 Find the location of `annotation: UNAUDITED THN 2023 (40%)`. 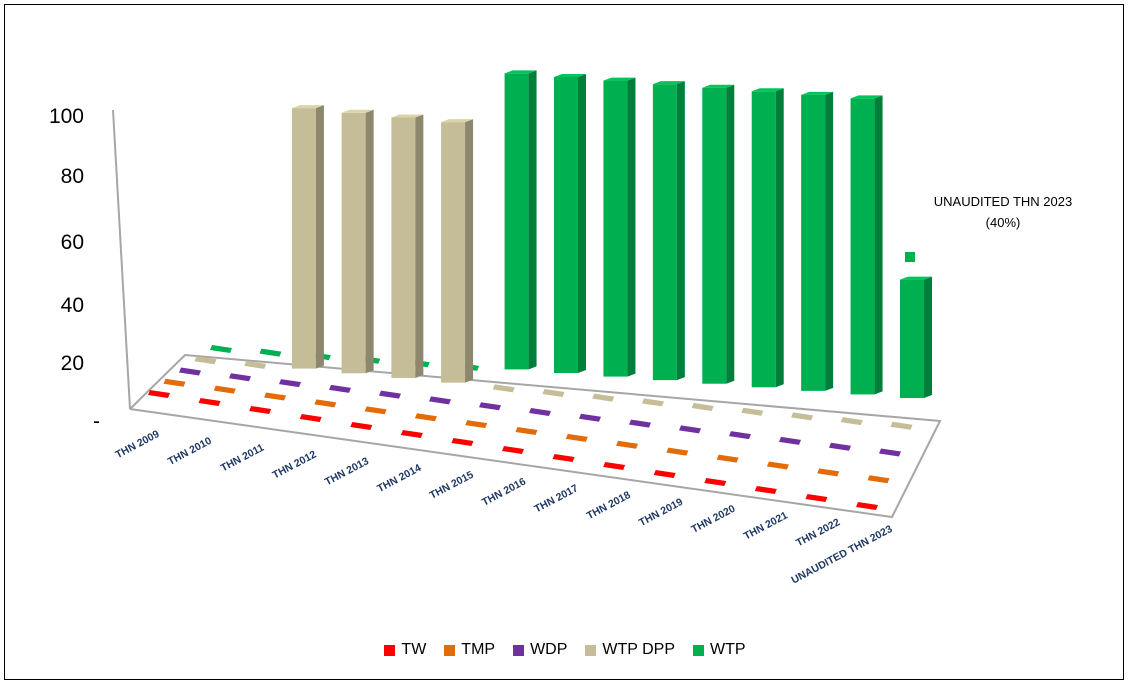

annotation: UNAUDITED THN 2023 (40%) is located at coordinates (988, 228).